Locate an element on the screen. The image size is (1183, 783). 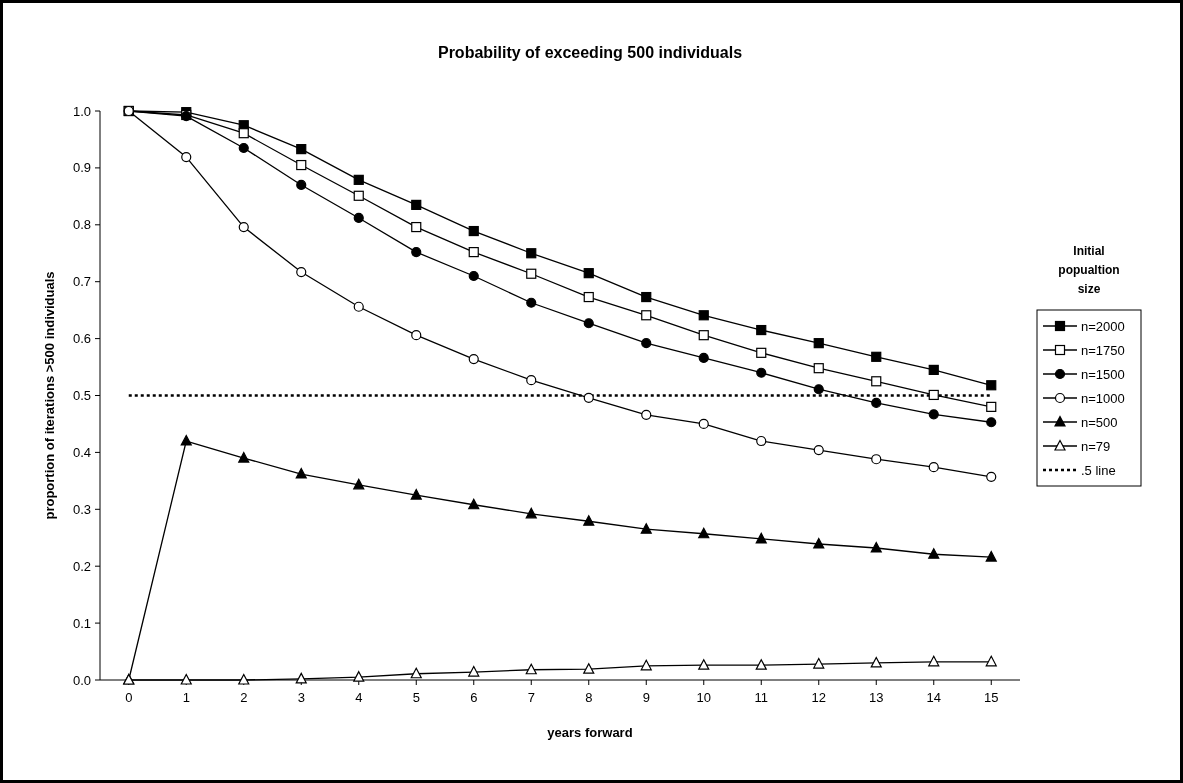
x-axis-title: years forward is located at coordinates (590, 732).